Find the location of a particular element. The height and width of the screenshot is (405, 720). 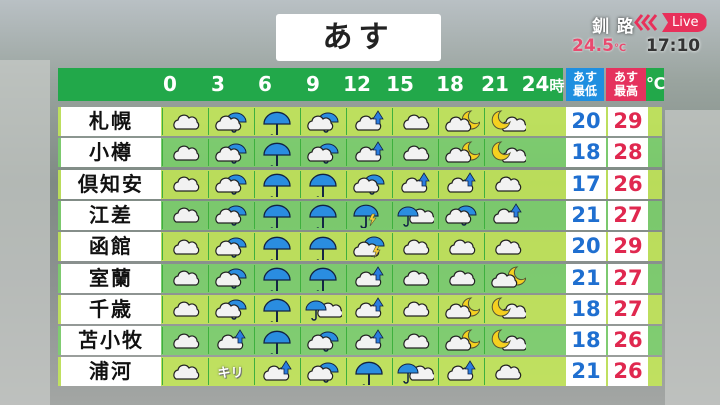

hour-label: 21 is located at coordinates (495, 84).